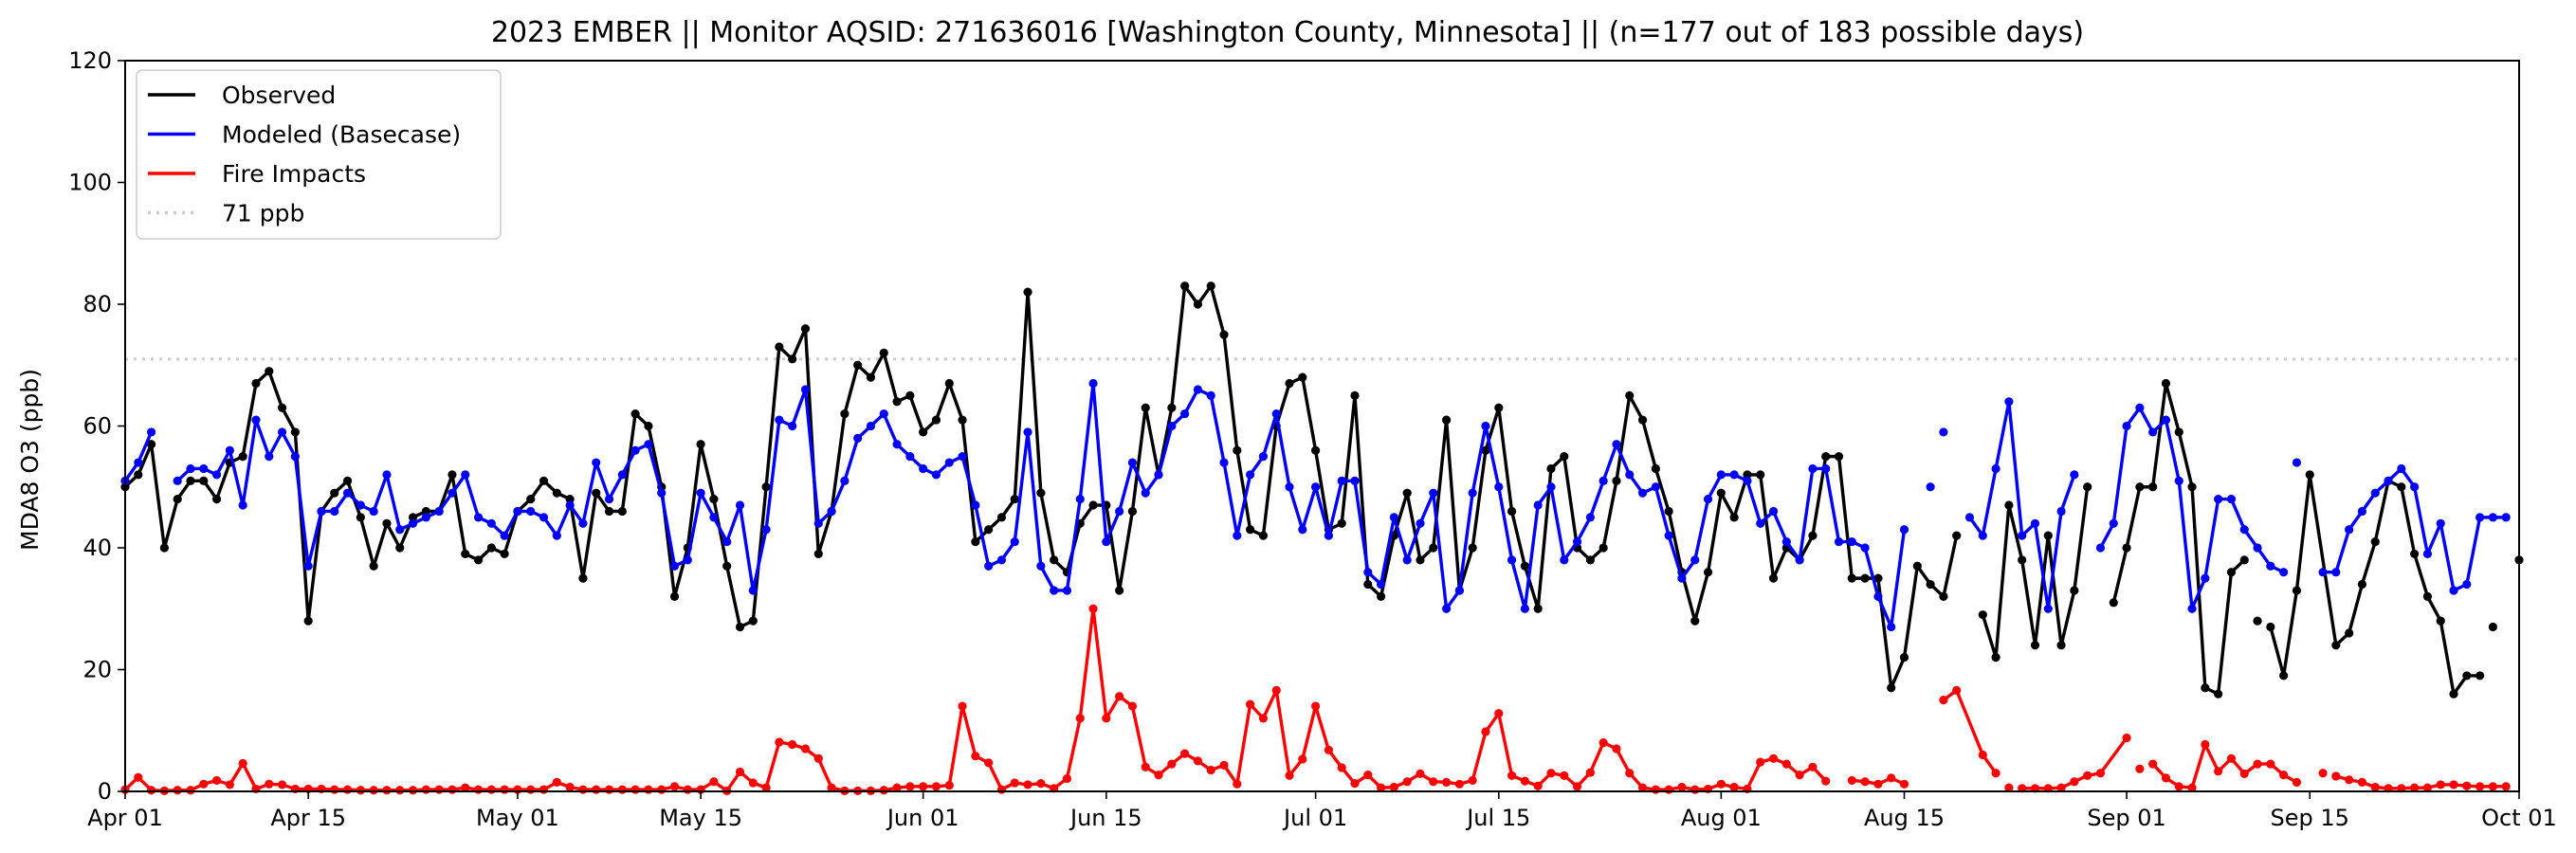  I want to click on x-tick-label: Sep 01, so click(2126, 818).